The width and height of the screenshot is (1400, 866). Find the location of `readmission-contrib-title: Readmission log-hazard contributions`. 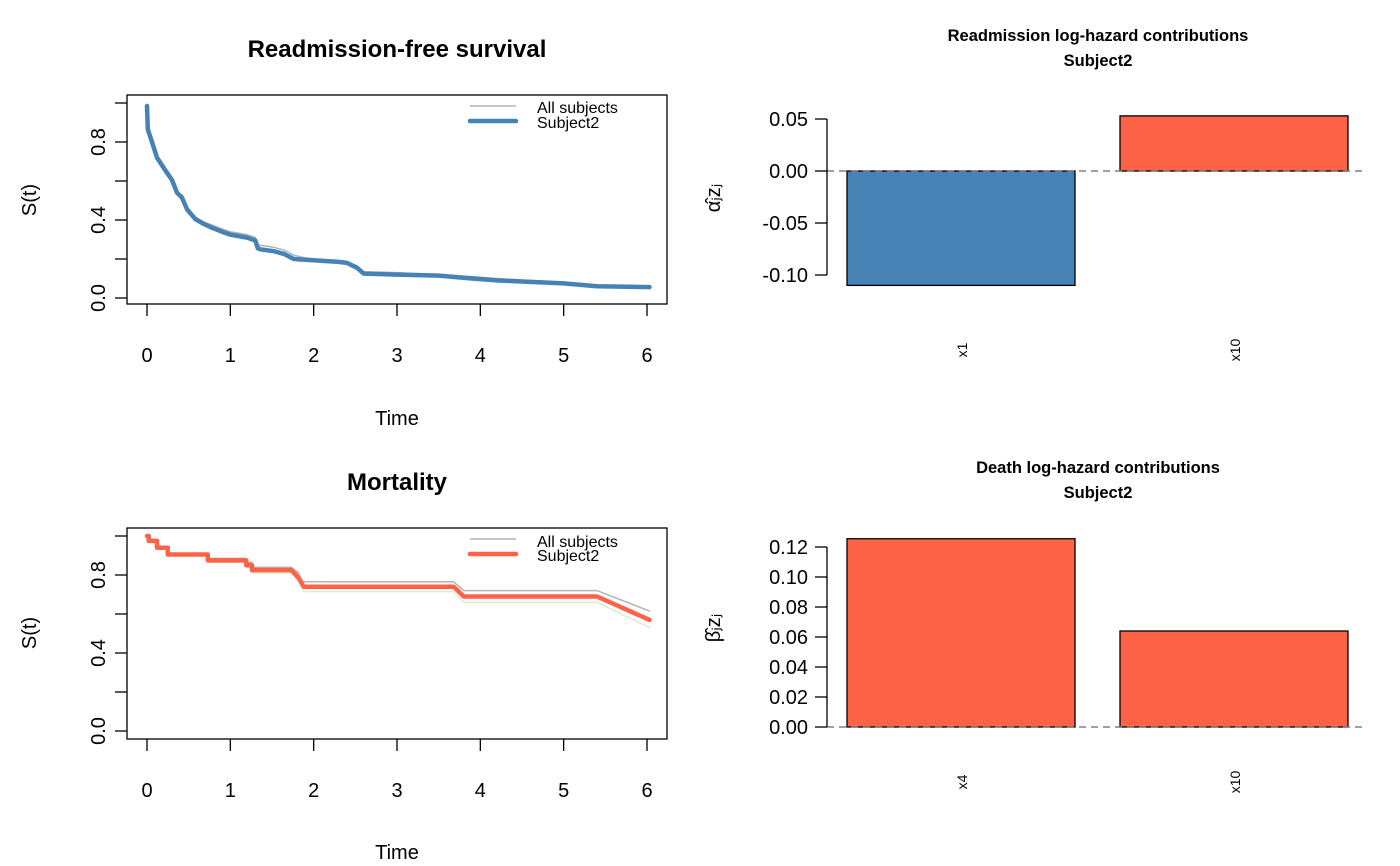

readmission-contrib-title: Readmission log-hazard contributions is located at coordinates (1098, 36).